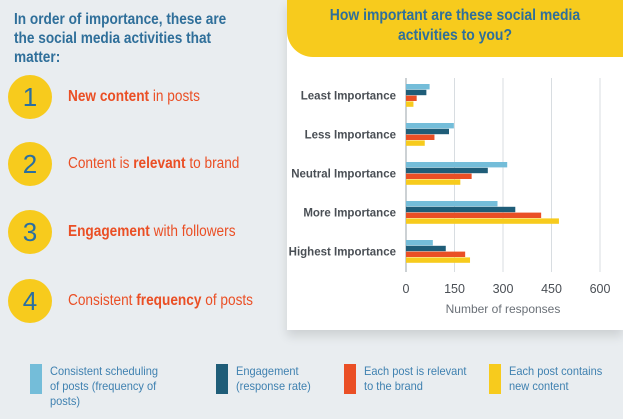  I want to click on legend-label: Each post is relevant to the brand, so click(415, 378).